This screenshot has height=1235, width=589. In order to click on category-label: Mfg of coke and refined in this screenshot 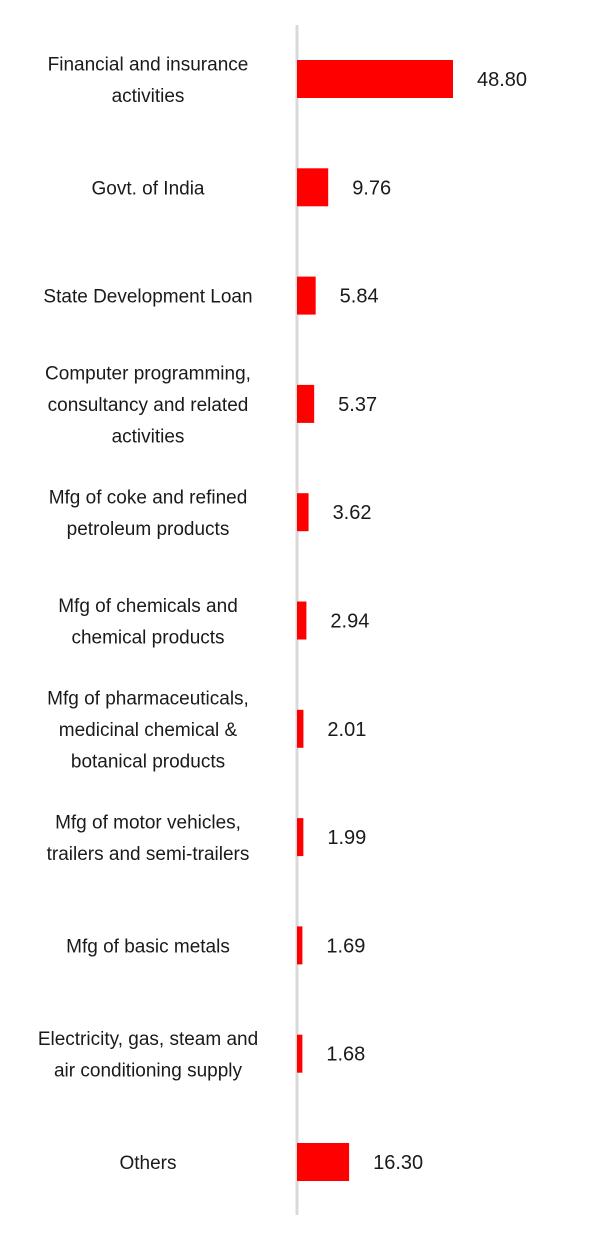, I will do `click(148, 497)`.